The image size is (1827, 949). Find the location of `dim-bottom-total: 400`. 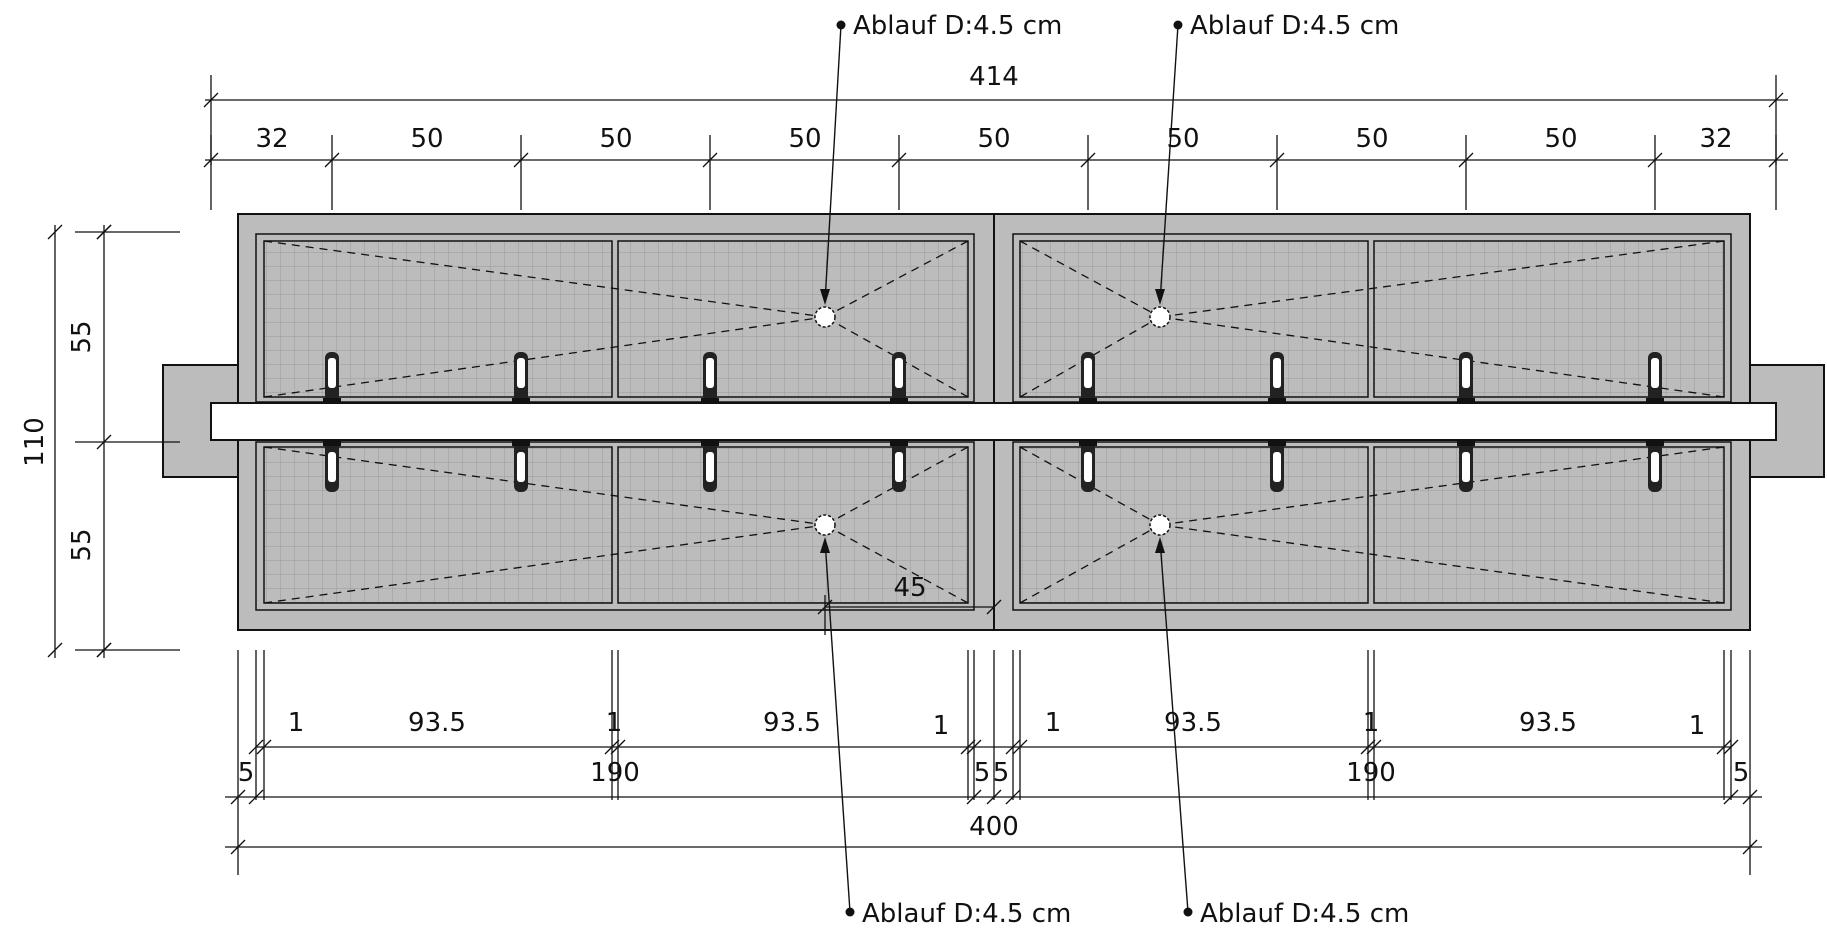

dim-bottom-total: 400 is located at coordinates (994, 827).